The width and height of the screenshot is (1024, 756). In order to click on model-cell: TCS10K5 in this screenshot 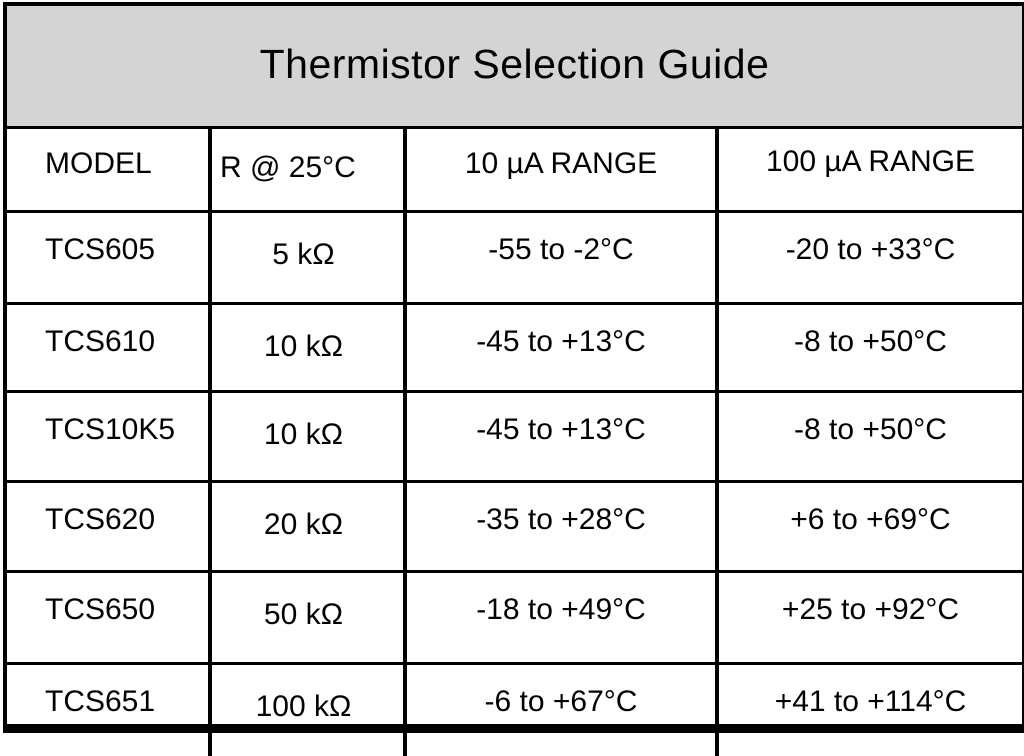, I will do `click(108, 437)`.